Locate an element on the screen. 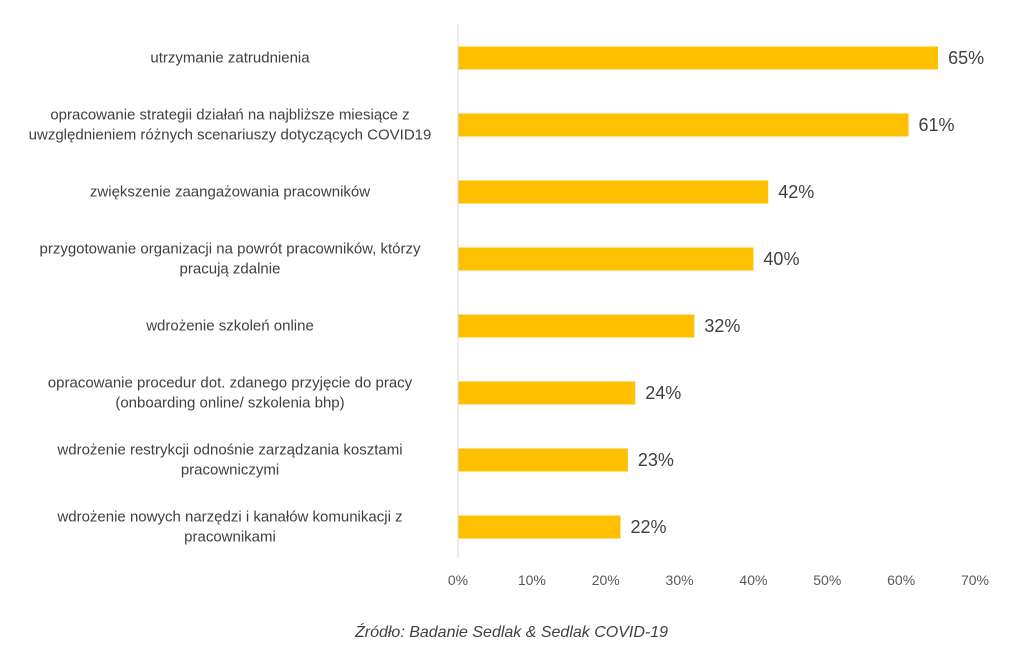 This screenshot has width=1023, height=653. bar-value-label: 32% is located at coordinates (722, 326).